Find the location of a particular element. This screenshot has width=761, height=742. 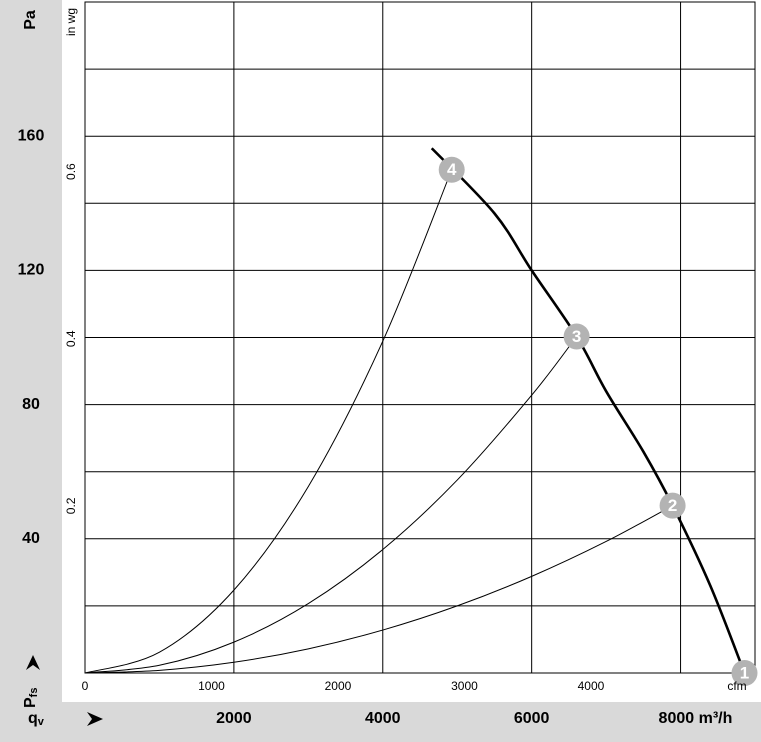

point-label: 2 is located at coordinates (672, 505).